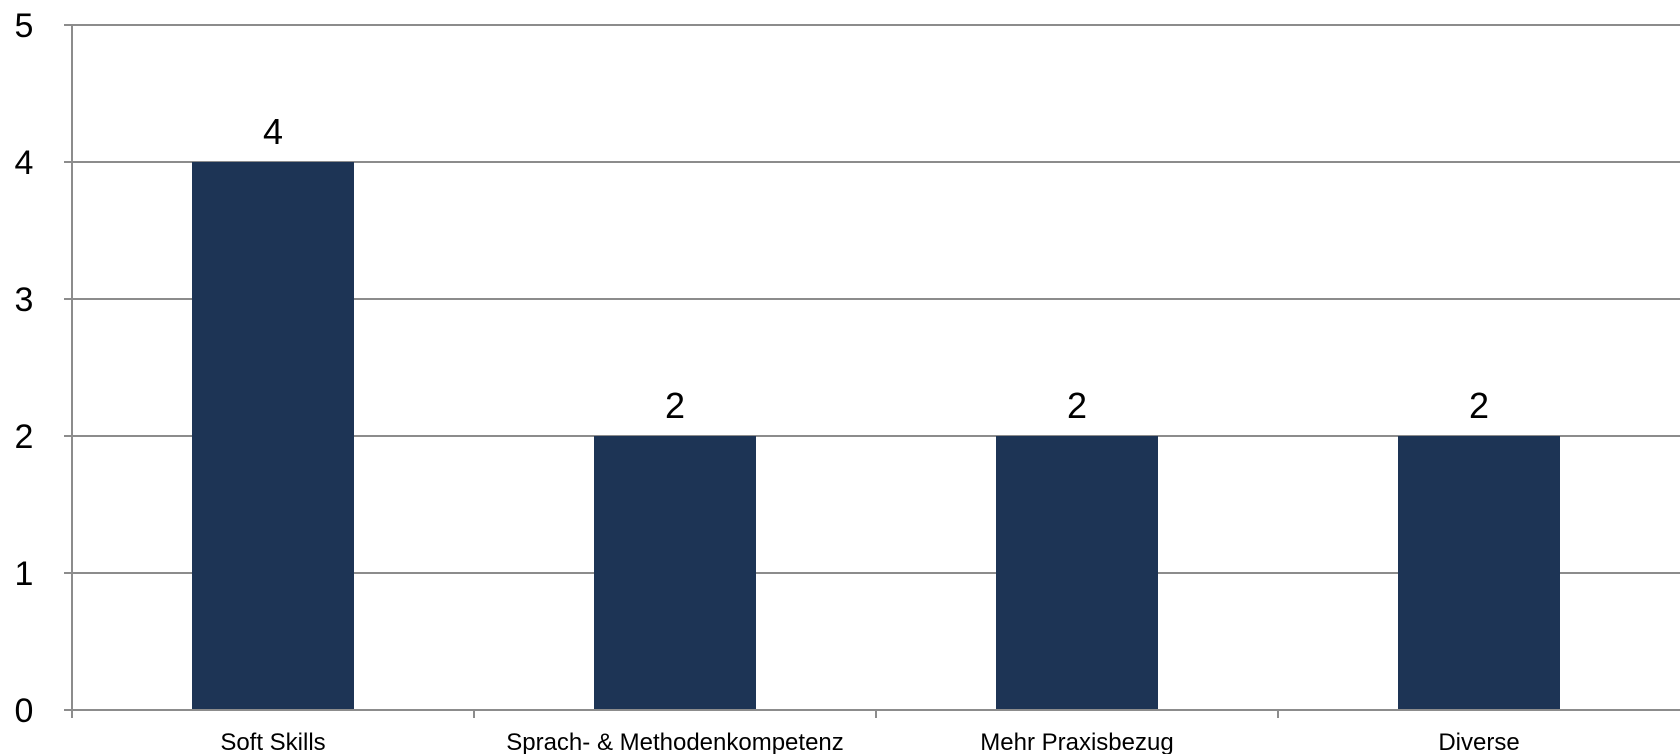 This screenshot has height=754, width=1680. I want to click on data-label: 4, so click(273, 131).